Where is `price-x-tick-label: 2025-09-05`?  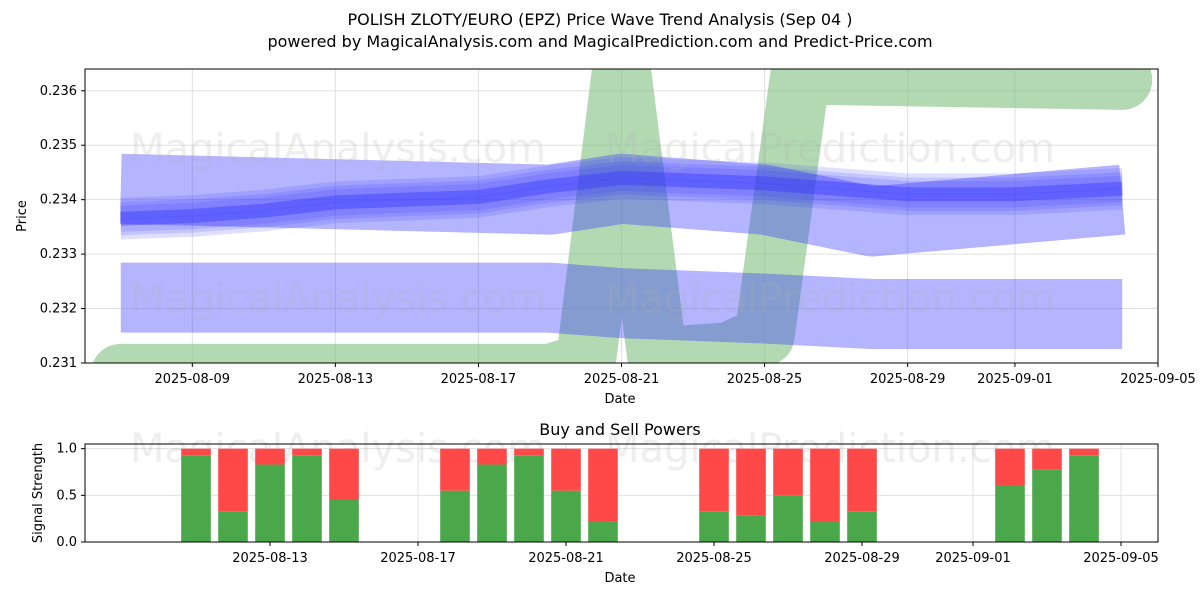
price-x-tick-label: 2025-09-05 is located at coordinates (1158, 379).